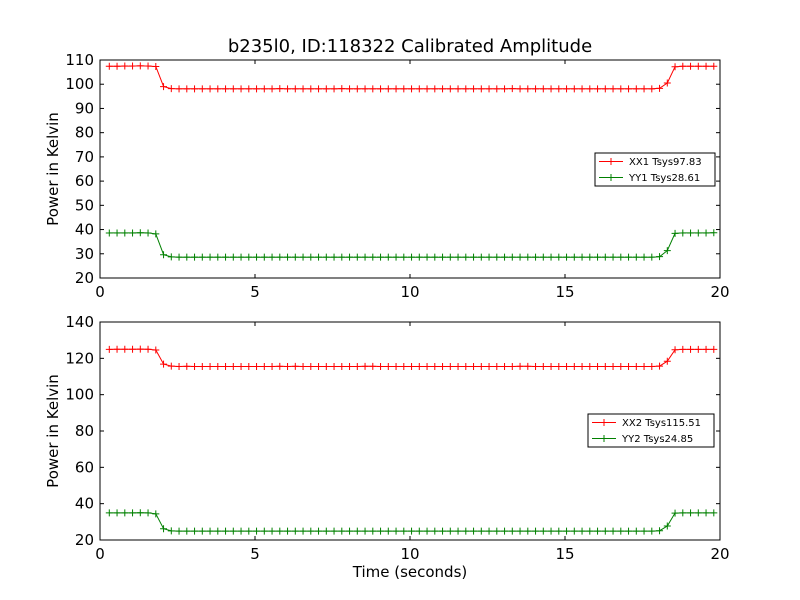 The height and width of the screenshot is (600, 800). What do you see at coordinates (410, 46) in the screenshot?
I see `chart-title: b235l0, ID:118322 Calibrated Amplitude` at bounding box center [410, 46].